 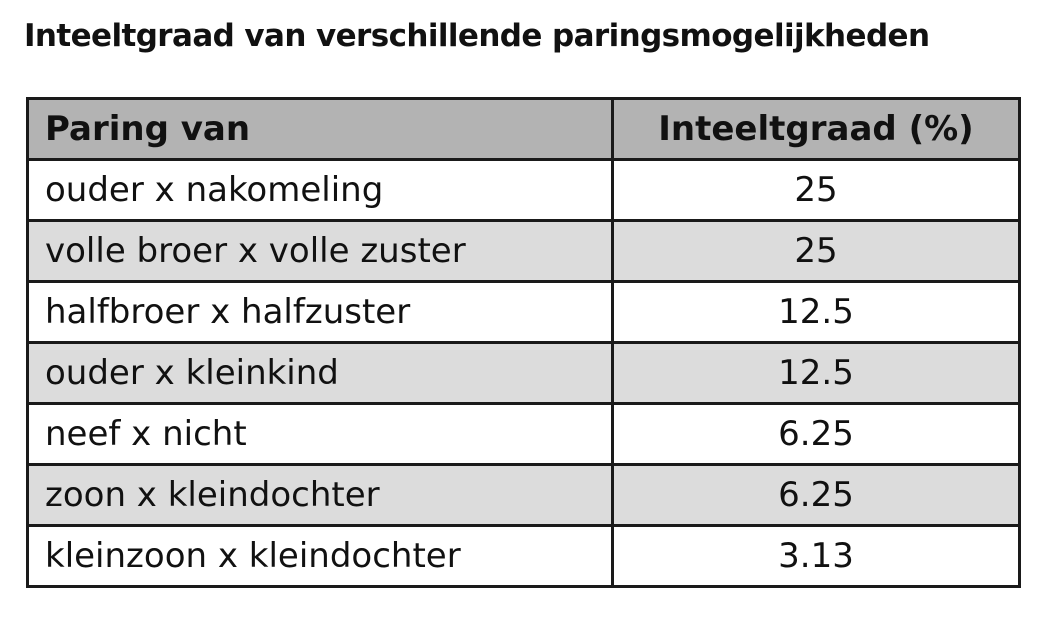 What do you see at coordinates (320, 190) in the screenshot?
I see `pairing-cell: ouder x nakomeling` at bounding box center [320, 190].